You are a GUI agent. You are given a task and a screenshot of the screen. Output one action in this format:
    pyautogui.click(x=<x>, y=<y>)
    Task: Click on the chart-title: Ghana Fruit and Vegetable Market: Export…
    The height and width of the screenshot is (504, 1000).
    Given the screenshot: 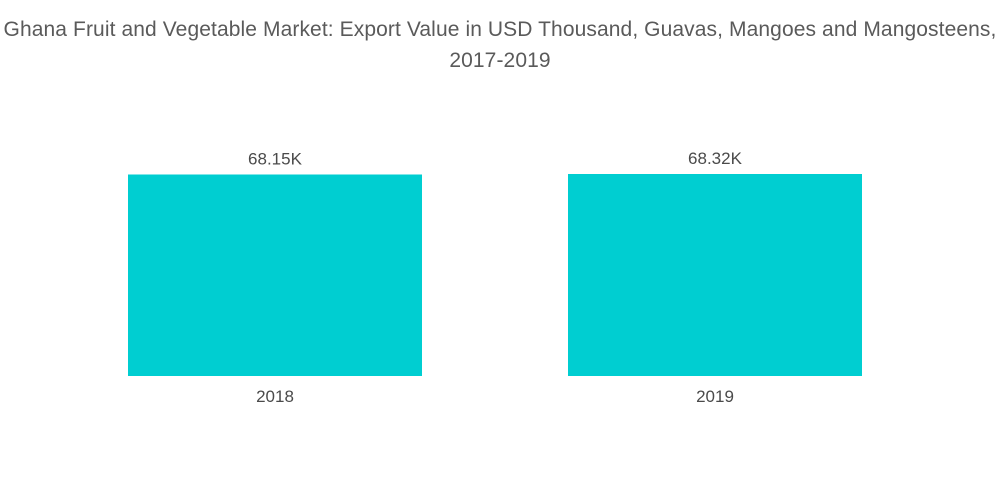 What is the action you would take?
    pyautogui.click(x=500, y=45)
    